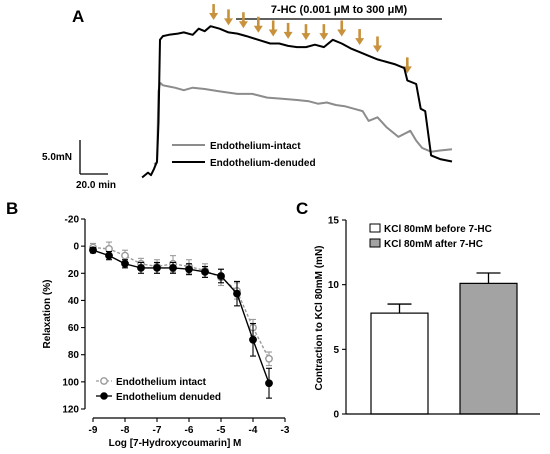 Image resolution: width=550 pixels, height=454 pixels. What do you see at coordinates (438, 229) in the screenshot?
I see `legend-label-before: KCl 80mM before 7-HC` at bounding box center [438, 229].